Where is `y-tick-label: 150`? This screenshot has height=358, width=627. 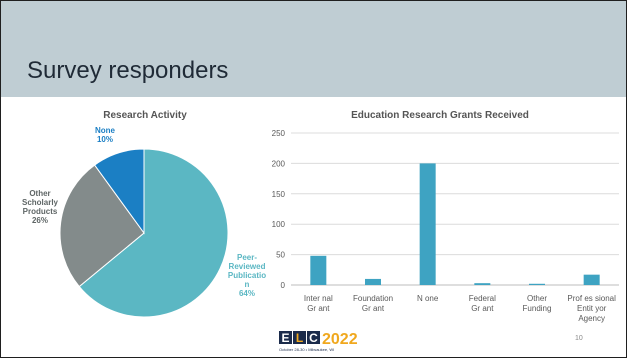
y-tick-label: 150 is located at coordinates (279, 194).